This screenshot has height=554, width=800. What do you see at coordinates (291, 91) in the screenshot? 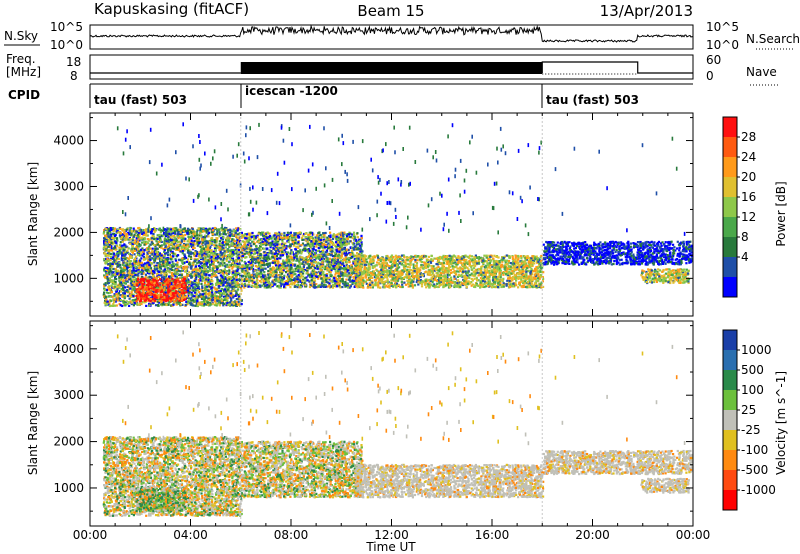
I see `cpid-mode-2: icescan -1200` at bounding box center [291, 91].